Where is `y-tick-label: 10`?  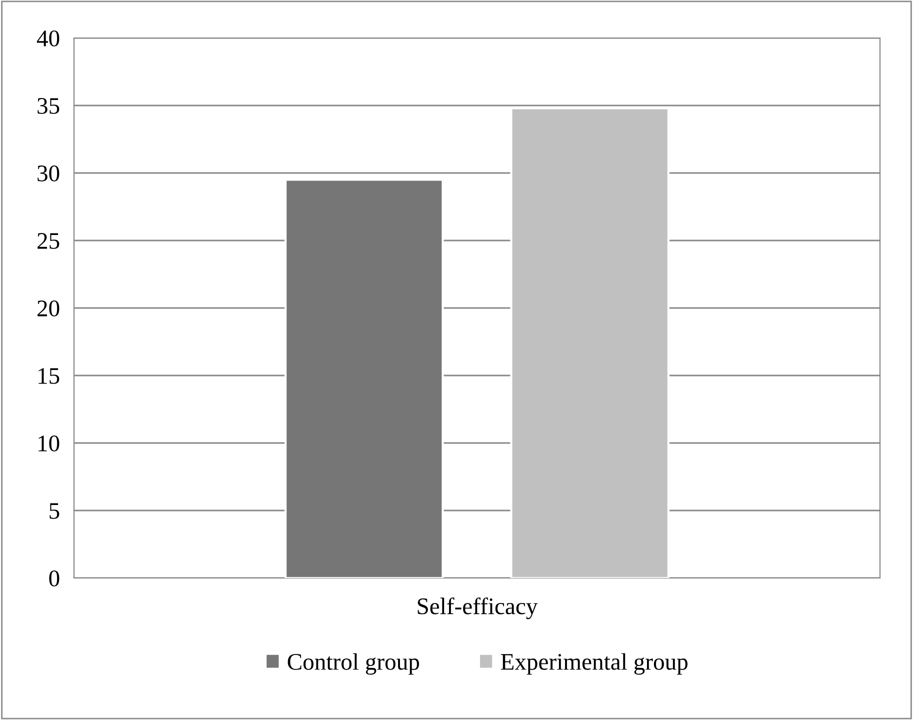
y-tick-label: 10 is located at coordinates (49, 443).